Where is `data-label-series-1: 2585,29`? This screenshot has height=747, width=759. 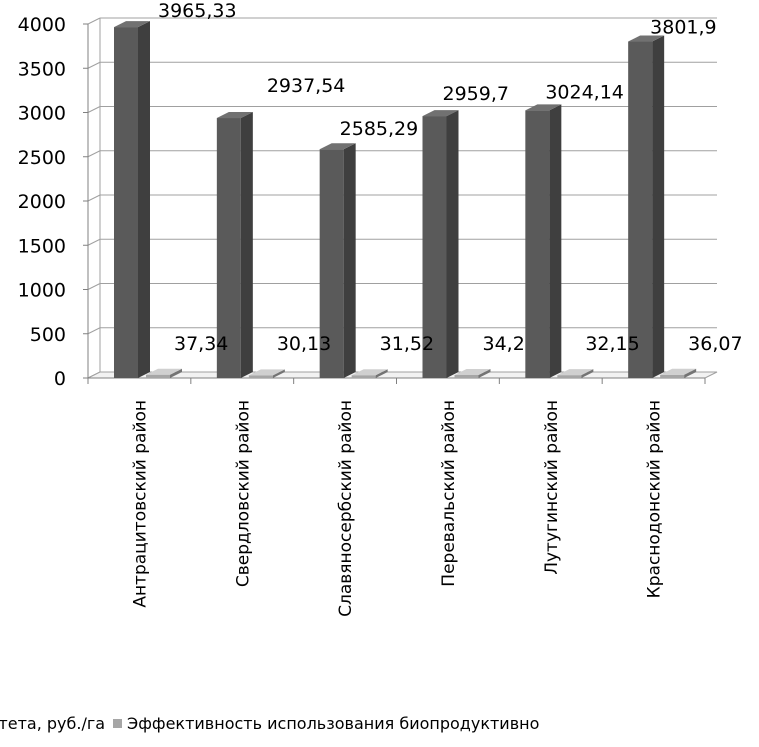 data-label-series-1: 2585,29 is located at coordinates (379, 129).